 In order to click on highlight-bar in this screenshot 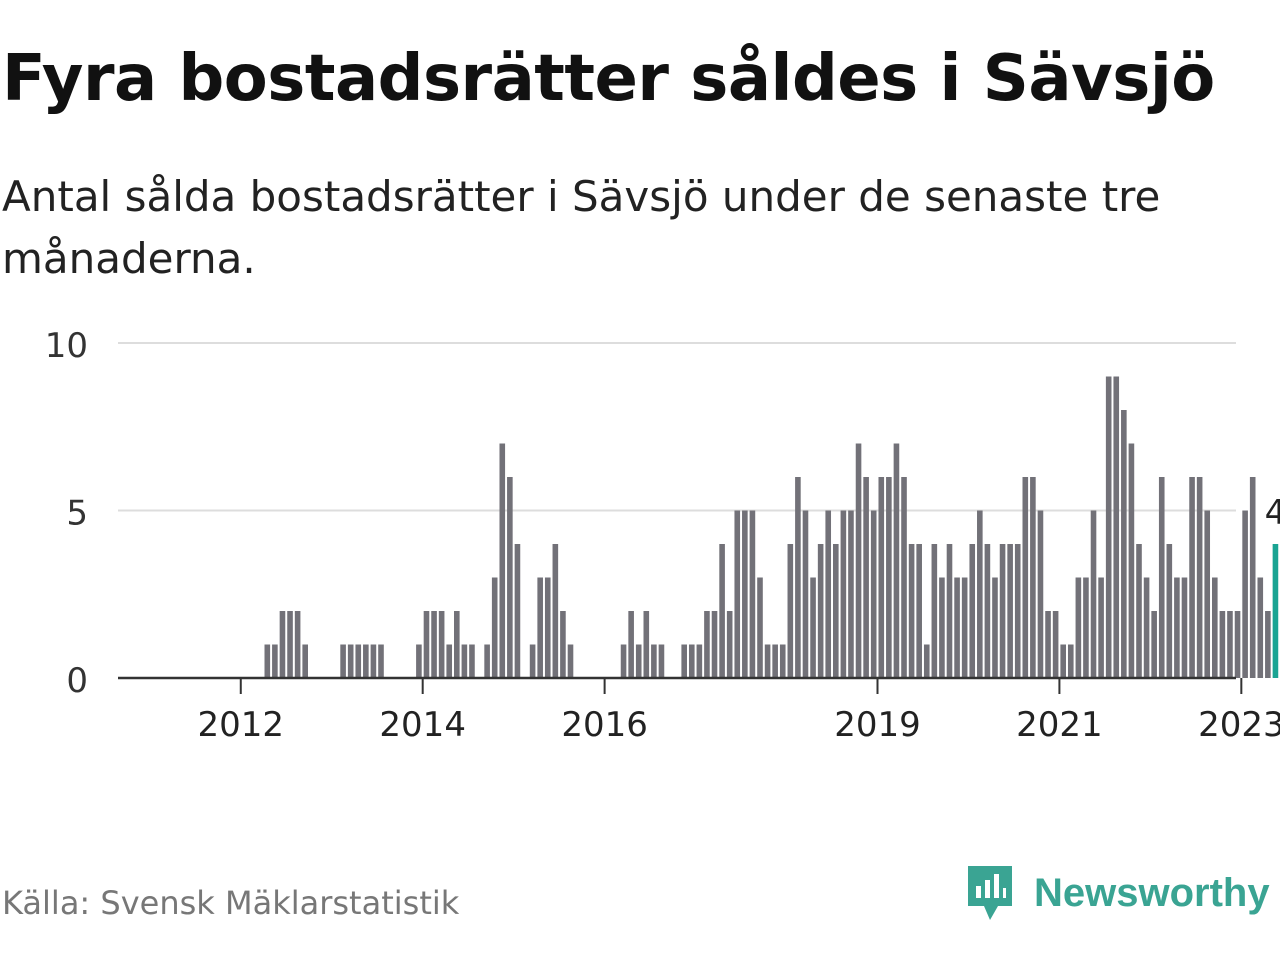, I will do `click(1275, 611)`.